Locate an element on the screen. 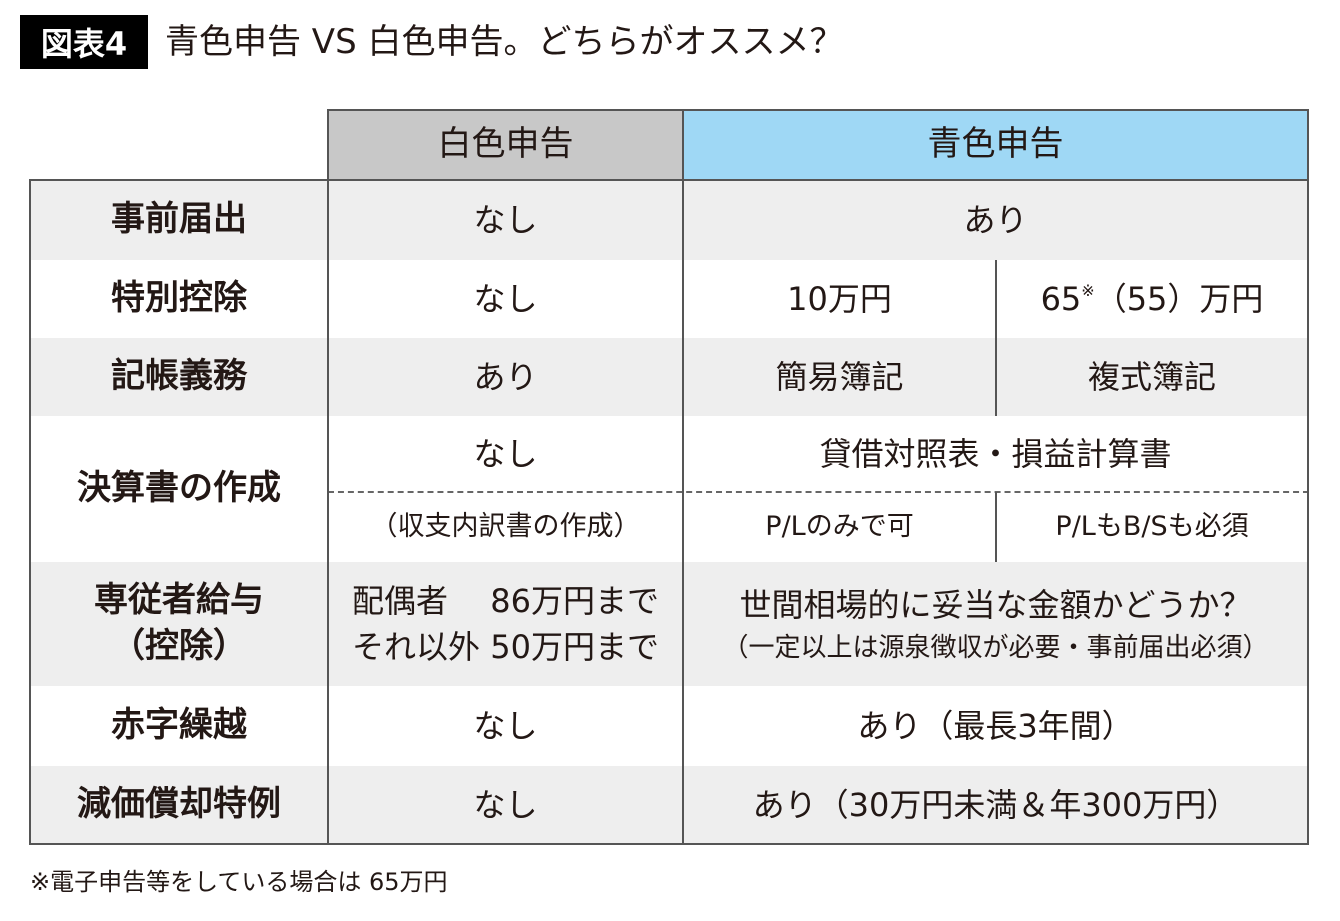 The width and height of the screenshot is (1340, 921). cell-text: あり（30万円未満＆年300万円） is located at coordinates (995, 804).